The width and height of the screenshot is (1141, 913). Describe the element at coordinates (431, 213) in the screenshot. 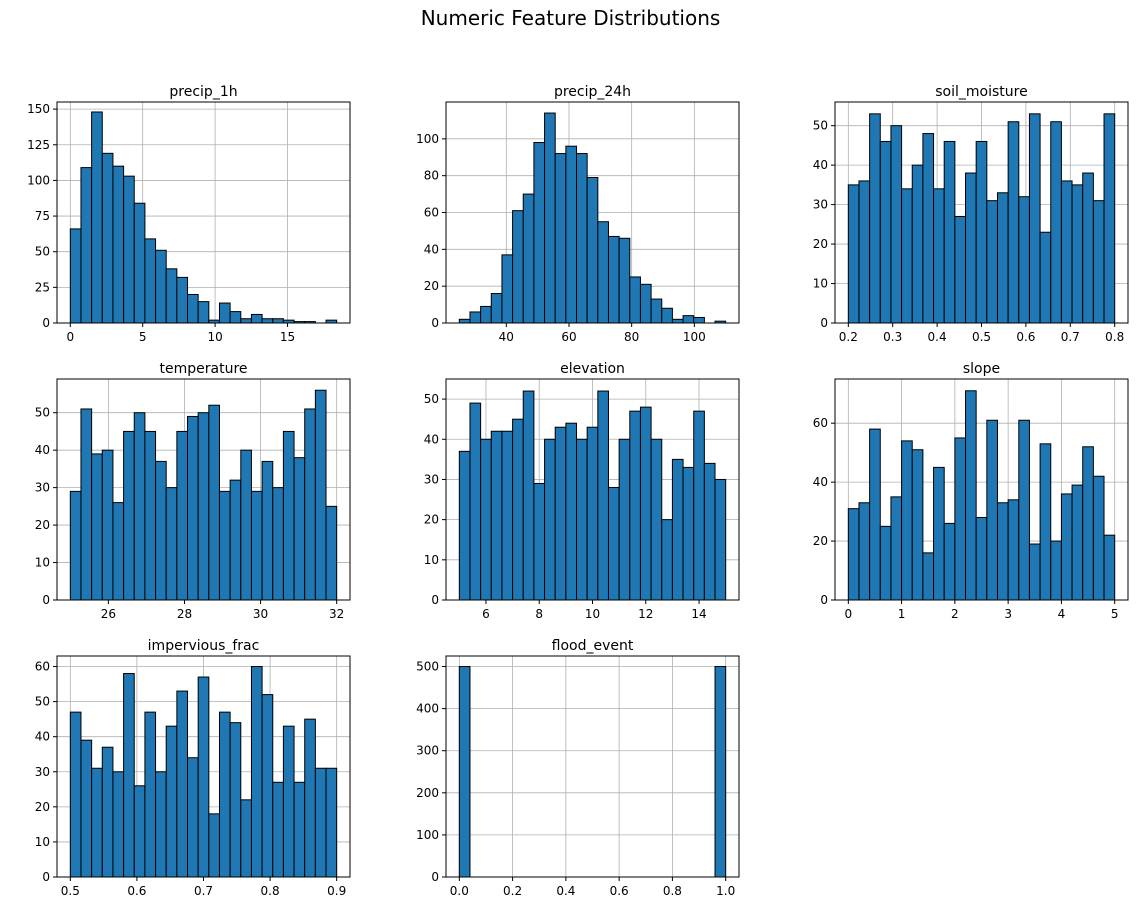

I see `y-tick-label: 60` at that location.